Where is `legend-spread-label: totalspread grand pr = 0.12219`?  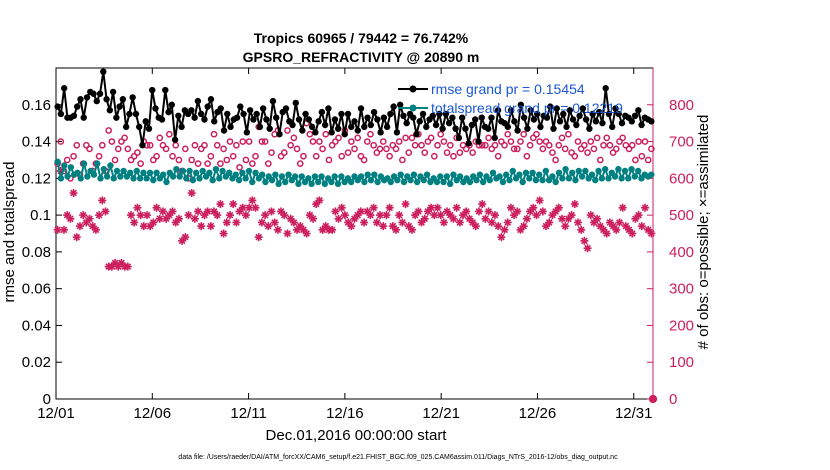
legend-spread-label: totalspread grand pr = 0.12219 is located at coordinates (527, 108).